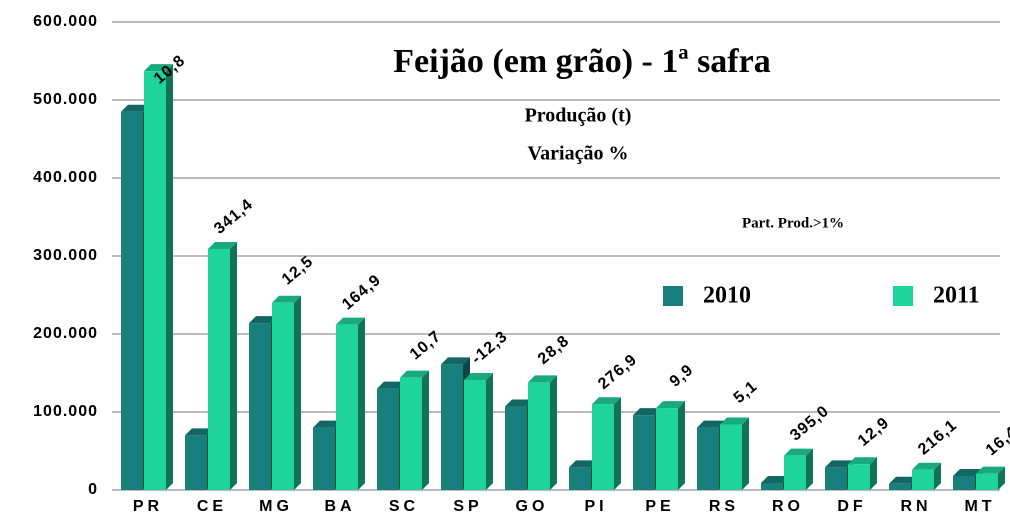 Image resolution: width=1010 pixels, height=516 pixels. Describe the element at coordinates (65, 255) in the screenshot. I see `y-tick-label: 300.000` at that location.